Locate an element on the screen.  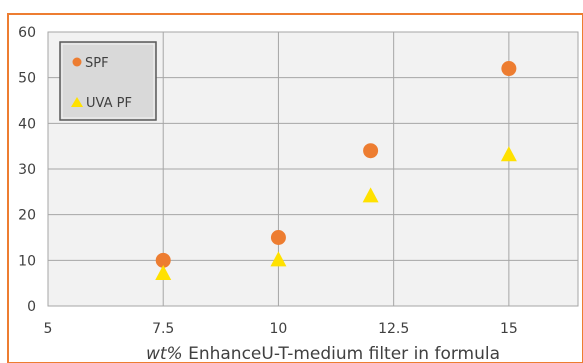
legend-label-uva-pf: UVA PF is located at coordinates (109, 103).